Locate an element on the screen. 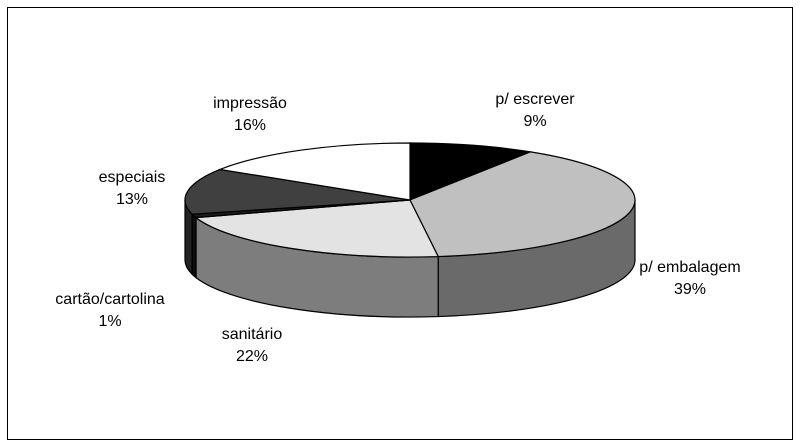 This screenshot has height=446, width=801. slice-label: p/ escrever is located at coordinates (535, 99).